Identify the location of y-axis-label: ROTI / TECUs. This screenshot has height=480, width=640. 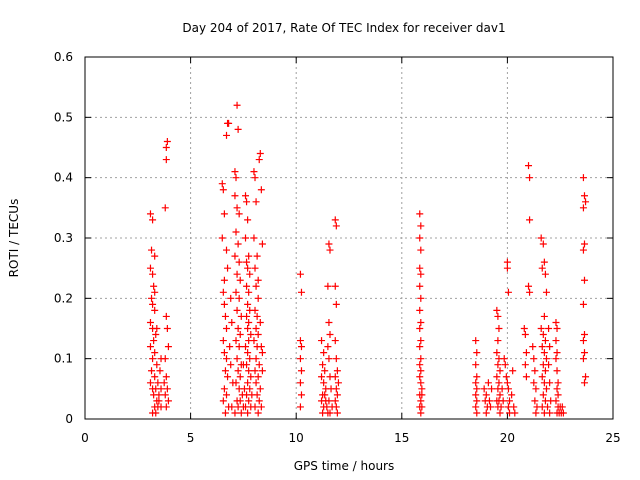
(14, 238).